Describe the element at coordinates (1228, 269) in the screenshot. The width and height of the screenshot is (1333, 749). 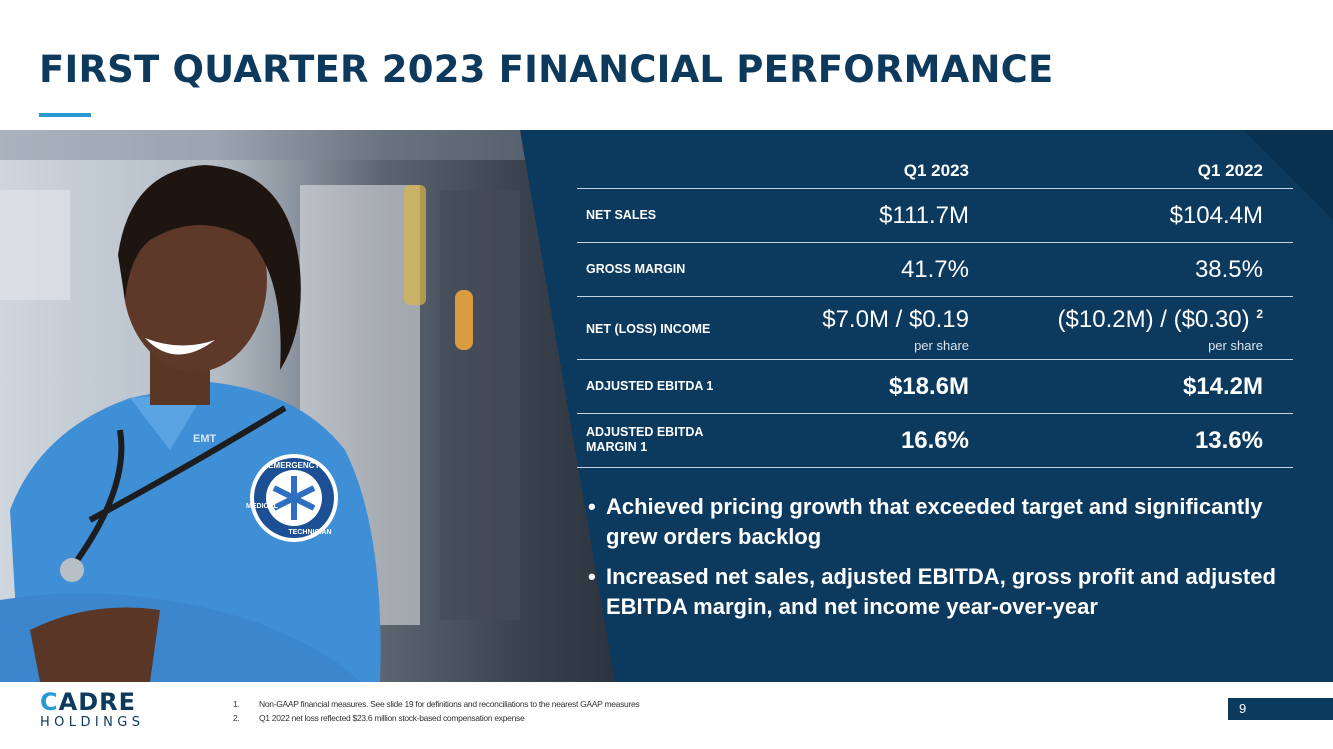
I see `q1-2022-gross-margin: 38.5%` at that location.